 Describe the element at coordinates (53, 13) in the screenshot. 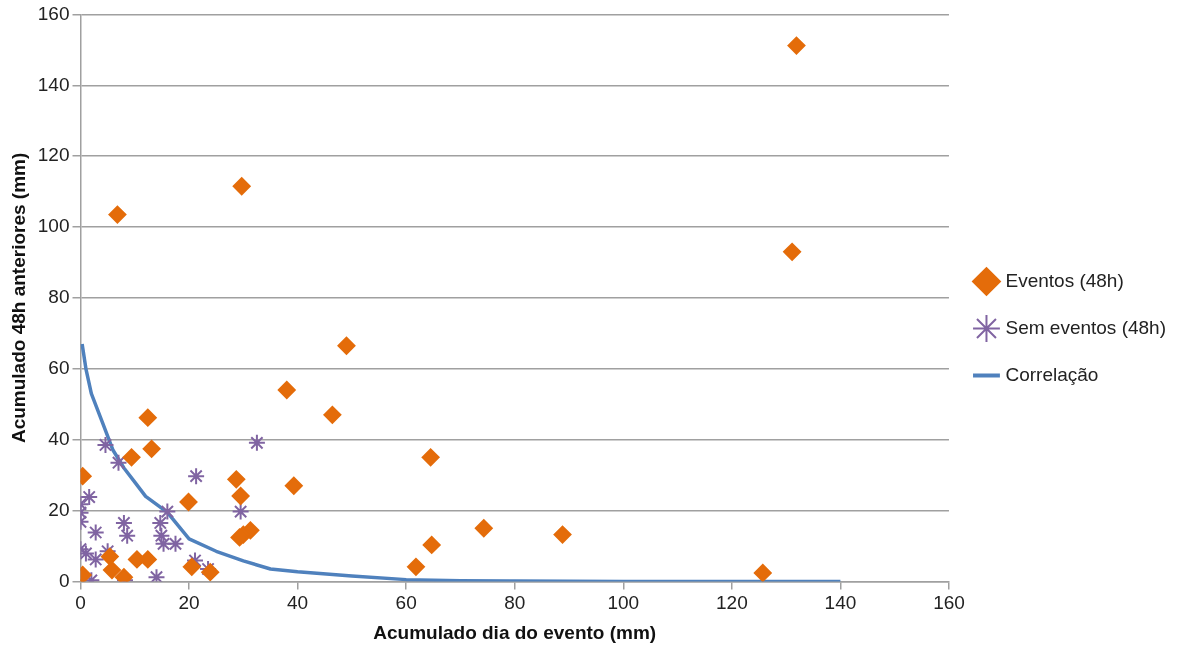

I see `y-tick-label: 160` at that location.